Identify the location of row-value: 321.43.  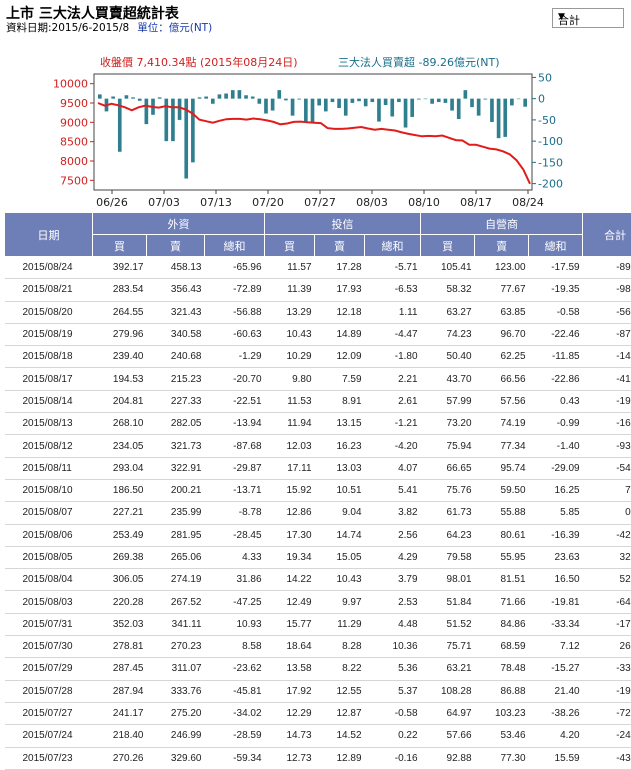
(176, 312).